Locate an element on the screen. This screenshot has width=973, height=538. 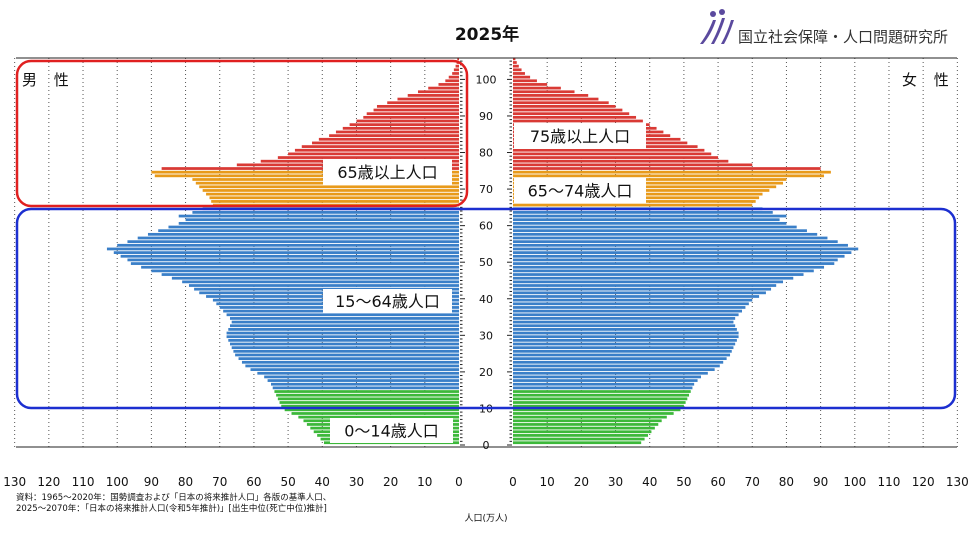
label-15-64-box is located at coordinates (387, 301).